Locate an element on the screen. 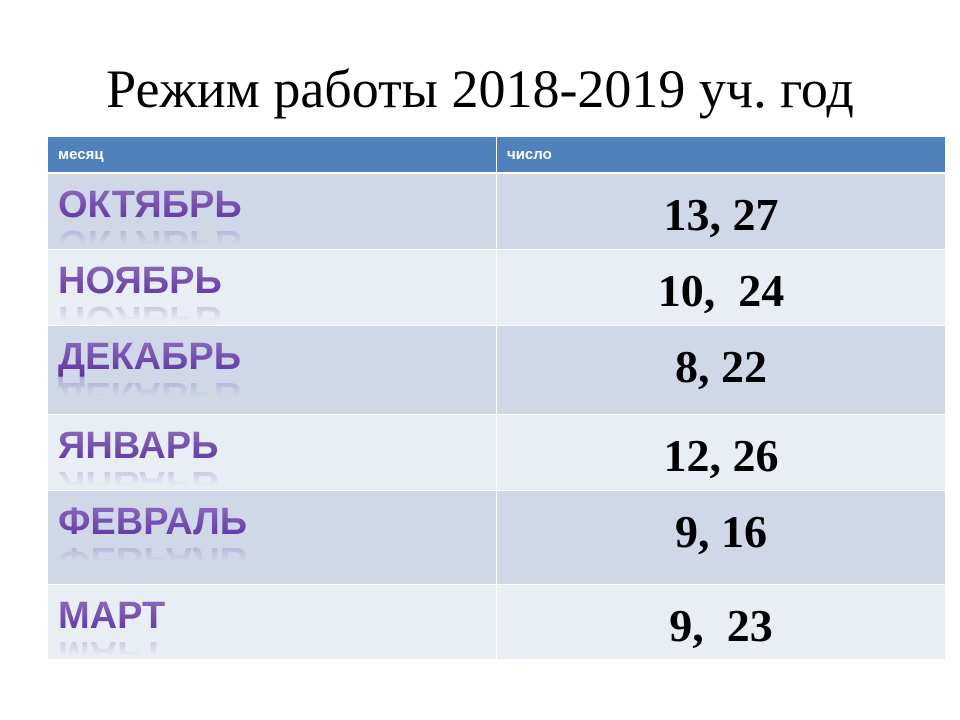  dates-cell: 9, 23 is located at coordinates (721, 625).